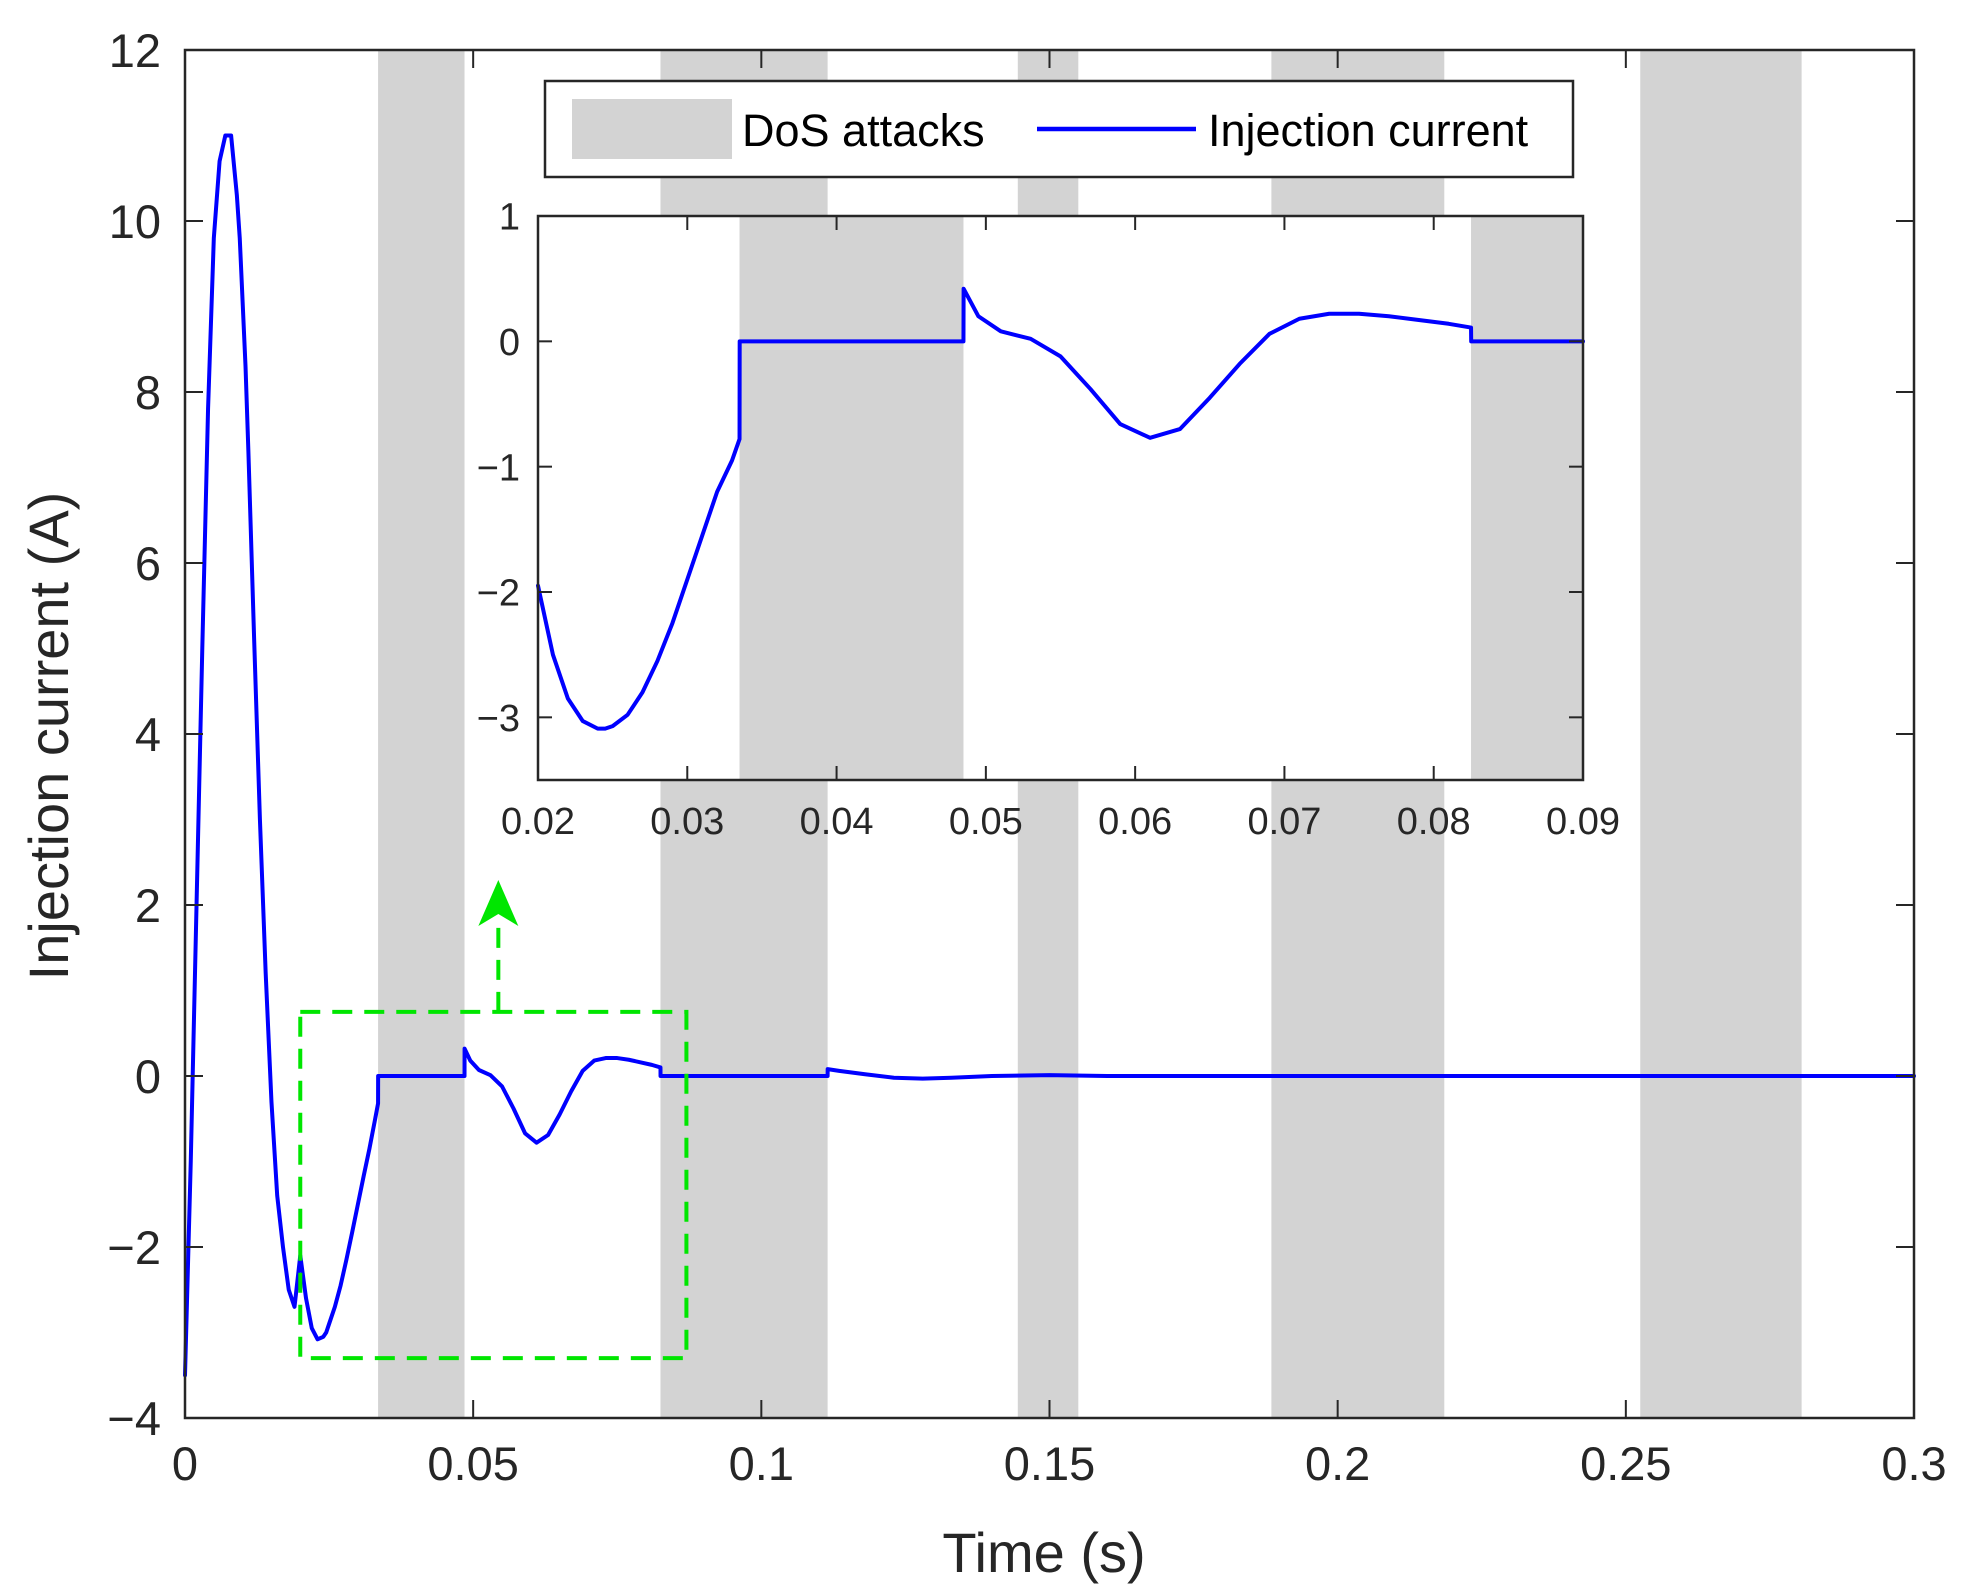  What do you see at coordinates (863, 130) in the screenshot?
I see `legend-dos-label: DoS attacks` at bounding box center [863, 130].